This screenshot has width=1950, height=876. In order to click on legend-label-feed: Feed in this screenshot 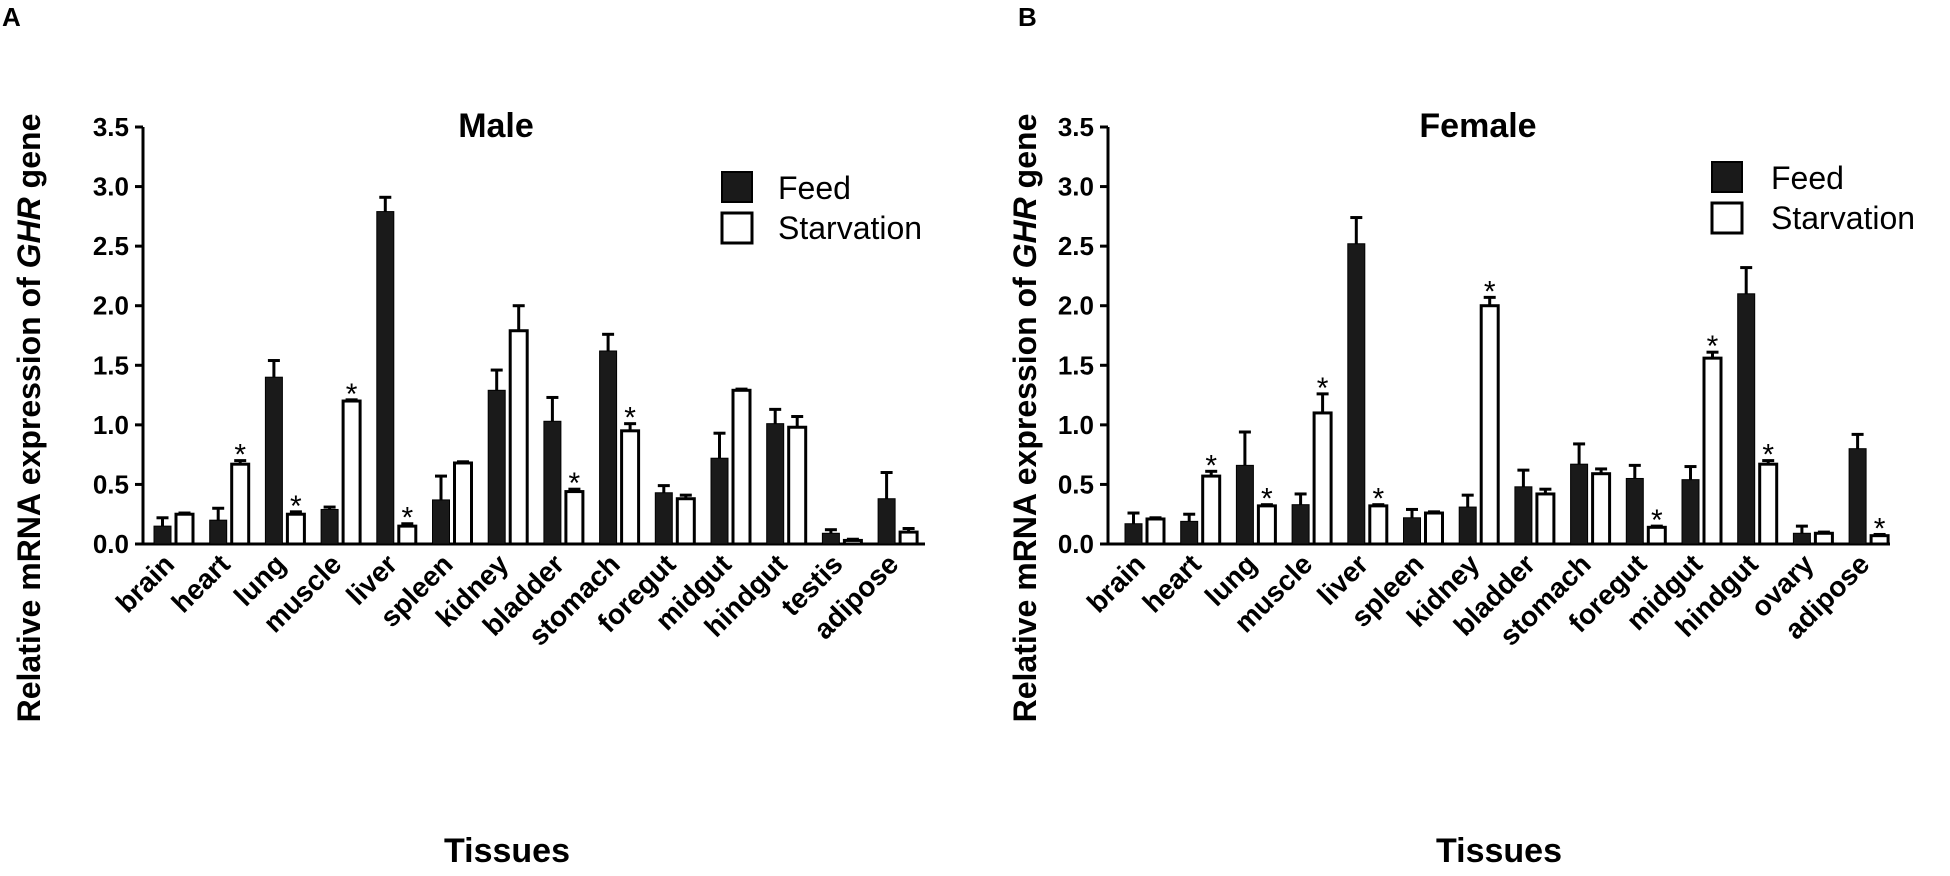, I will do `click(1807, 178)`.